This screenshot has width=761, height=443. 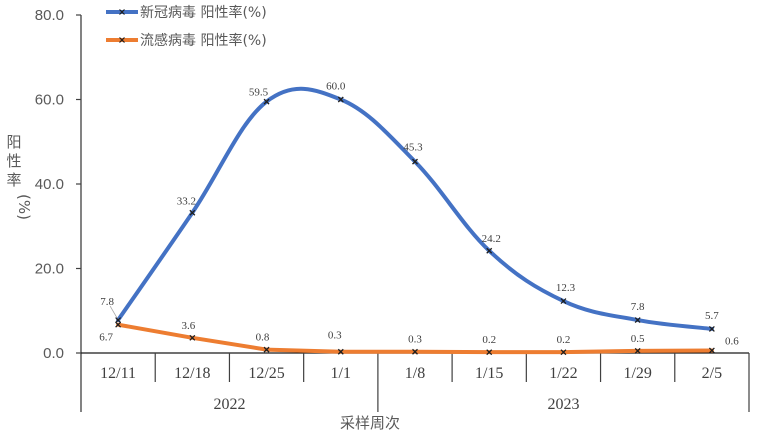 I want to click on legend: 新冠病毒 阳性率(%) 流感病毒 阳性率(%), so click(x=186, y=26).